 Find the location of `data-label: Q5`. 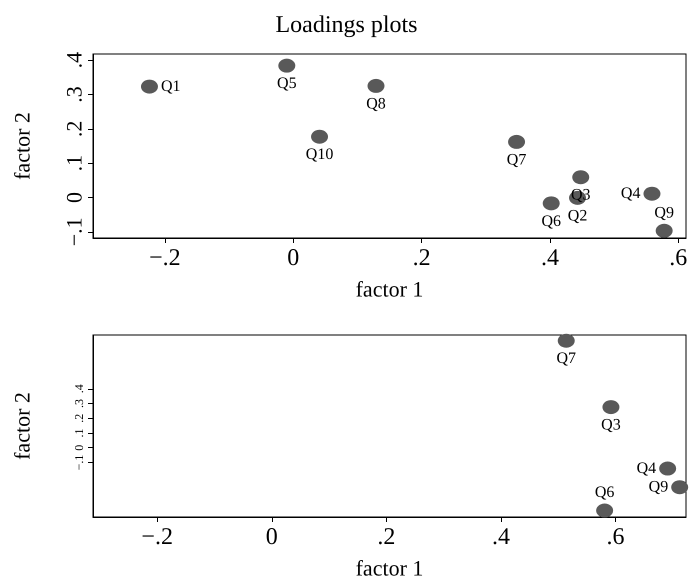

data-label: Q5 is located at coordinates (287, 83).